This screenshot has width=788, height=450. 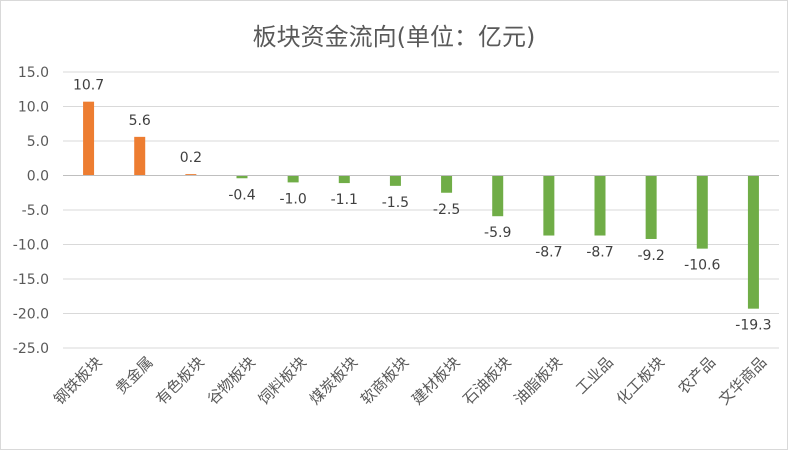 I want to click on y-tick-label: -15.0, so click(x=31, y=280).